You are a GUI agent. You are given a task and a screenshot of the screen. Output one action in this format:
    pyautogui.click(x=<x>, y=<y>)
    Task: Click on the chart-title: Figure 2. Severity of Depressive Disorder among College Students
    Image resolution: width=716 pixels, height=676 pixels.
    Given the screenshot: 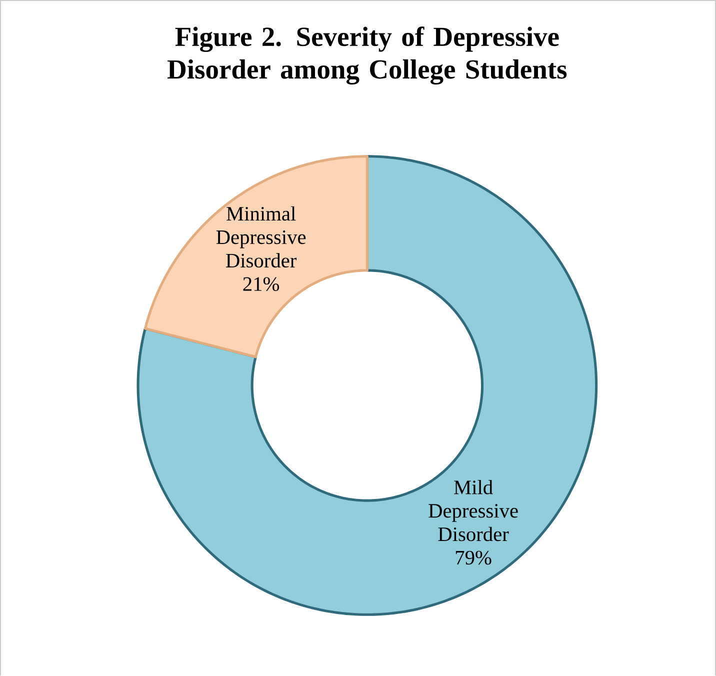 What is the action you would take?
    pyautogui.click(x=367, y=55)
    